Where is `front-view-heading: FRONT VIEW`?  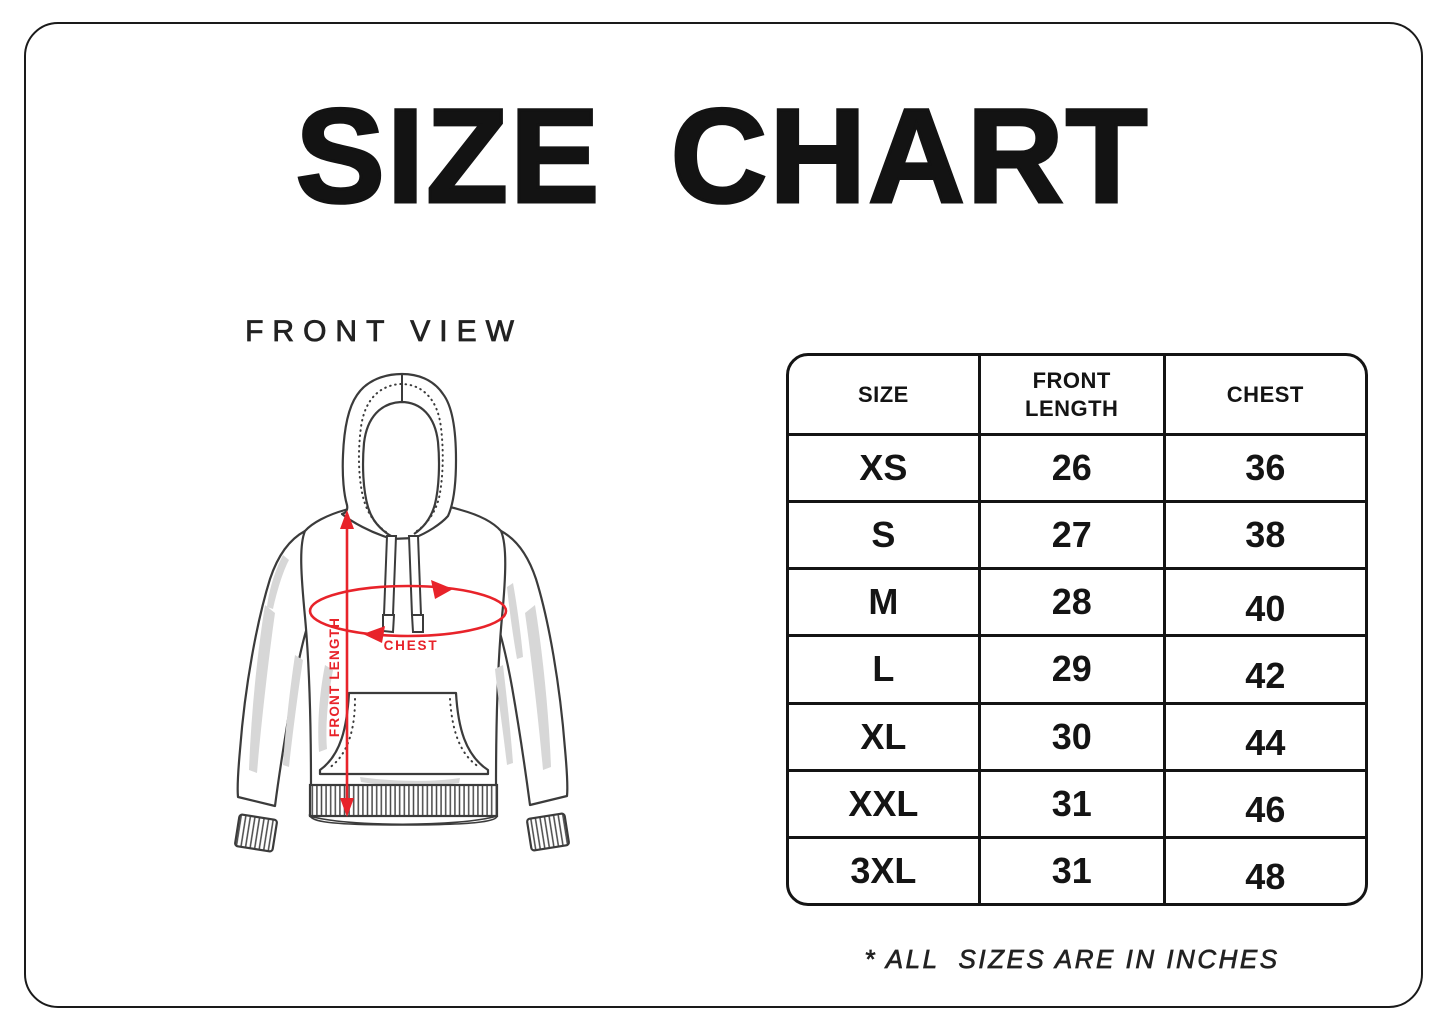
front-view-heading: FRONT VIEW is located at coordinates (384, 332).